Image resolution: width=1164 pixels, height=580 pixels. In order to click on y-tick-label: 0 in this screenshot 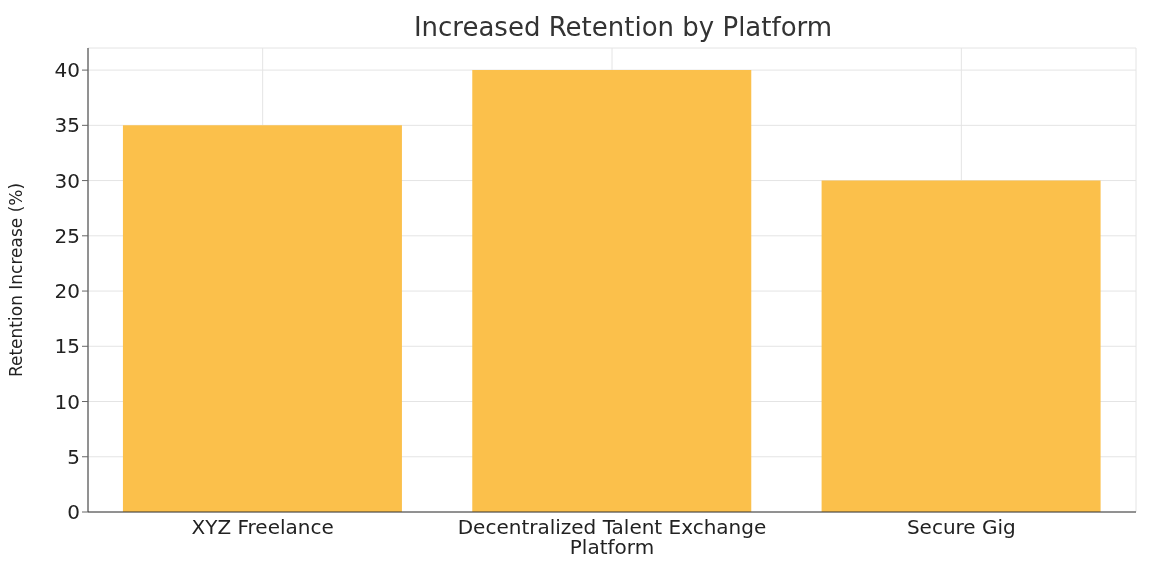, I will do `click(73, 512)`.